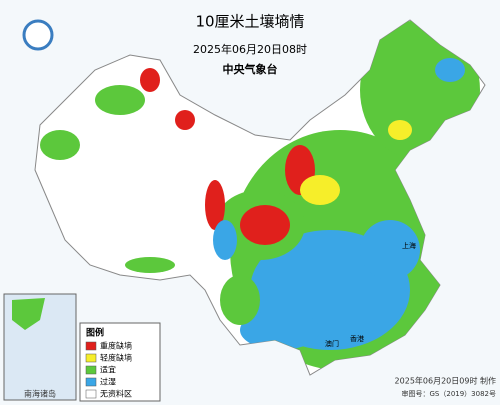 This screenshot has height=405, width=500. I want to click on legend-label: 适宜, so click(108, 370).